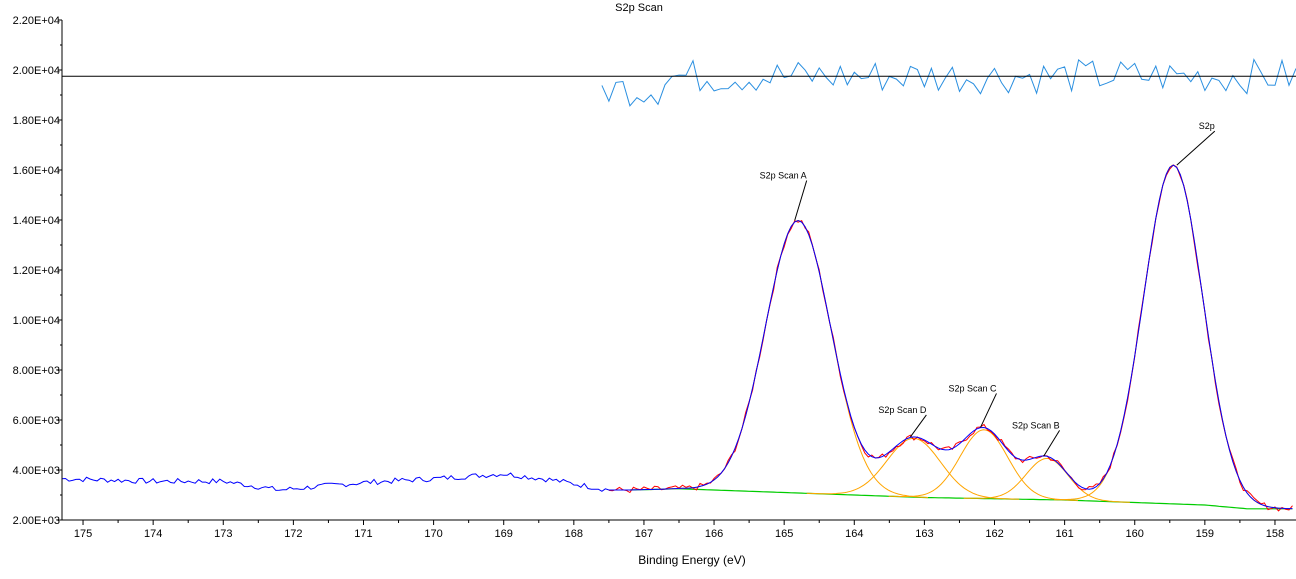 This screenshot has height=579, width=1296. I want to click on y-tick-label: 2.00E+03, so click(36, 521).